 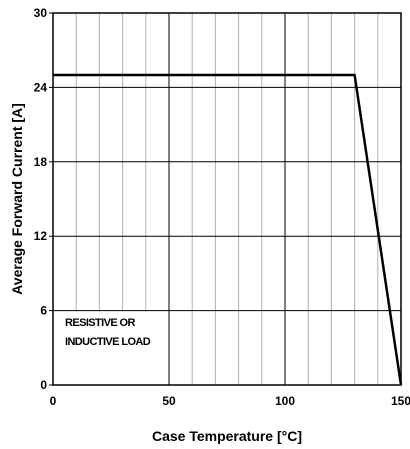 What do you see at coordinates (227, 436) in the screenshot?
I see `x-axis-label: Case Temperature [°C]` at bounding box center [227, 436].